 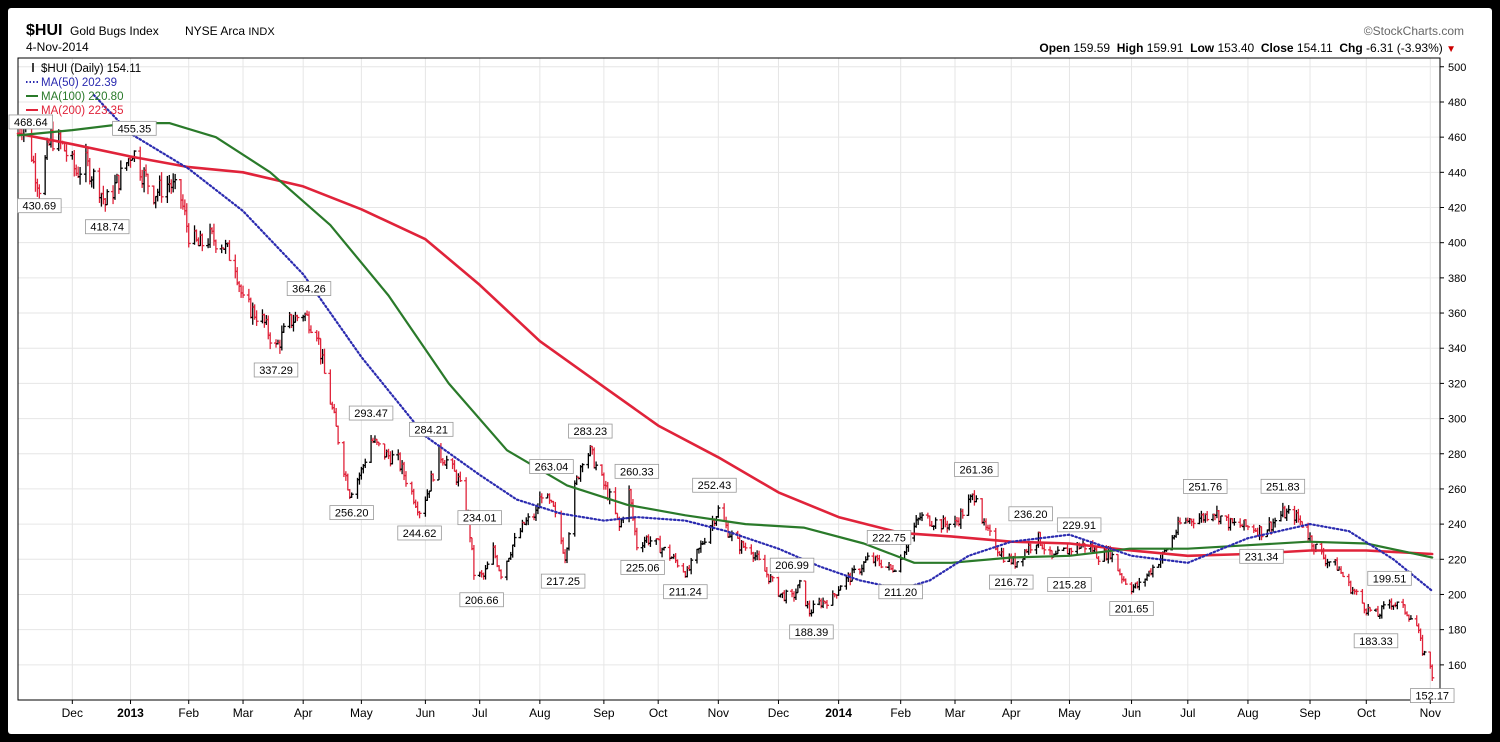 I want to click on annotation-label: 216.72, so click(x=1011, y=583).